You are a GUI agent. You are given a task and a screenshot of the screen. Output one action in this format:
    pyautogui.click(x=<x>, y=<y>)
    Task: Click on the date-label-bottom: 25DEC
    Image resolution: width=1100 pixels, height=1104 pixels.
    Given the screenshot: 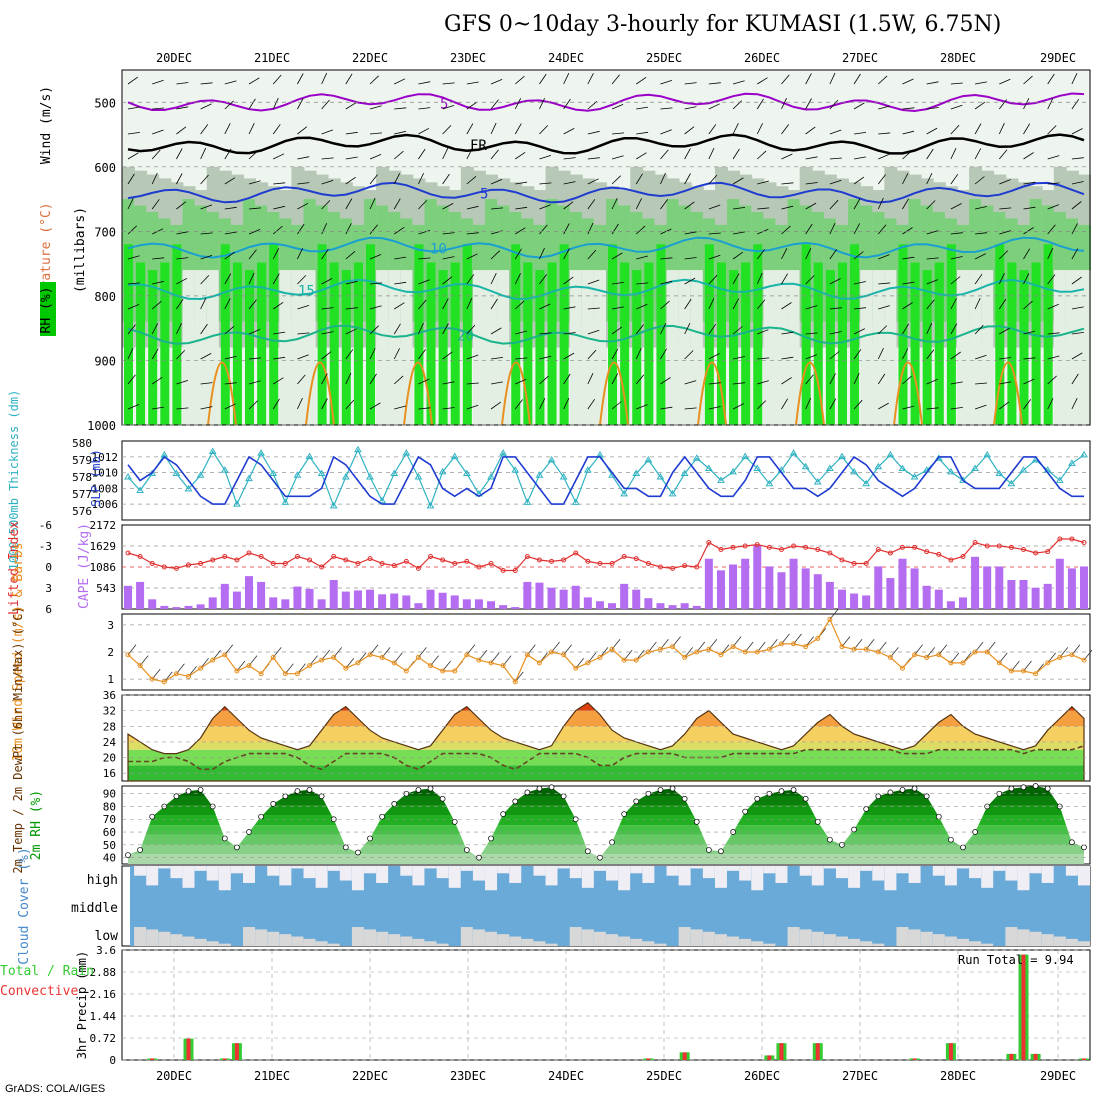 What is the action you would take?
    pyautogui.click(x=664, y=1076)
    